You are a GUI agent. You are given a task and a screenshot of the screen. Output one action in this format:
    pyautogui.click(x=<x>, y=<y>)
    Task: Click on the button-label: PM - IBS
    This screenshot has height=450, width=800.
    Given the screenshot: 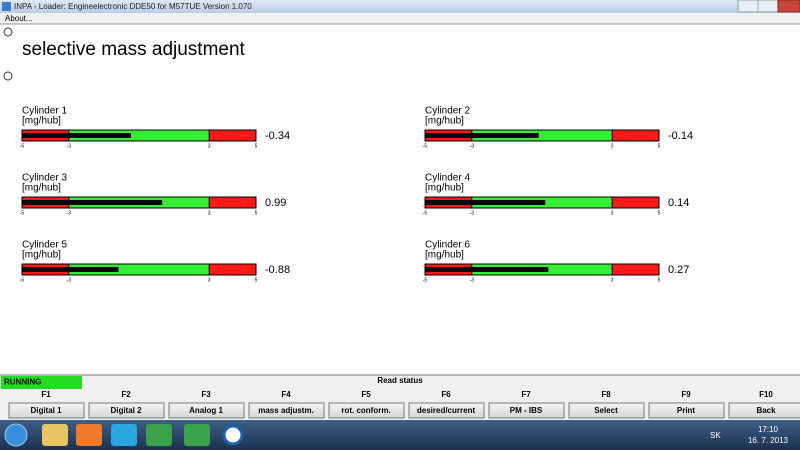 What is the action you would take?
    pyautogui.click(x=526, y=410)
    